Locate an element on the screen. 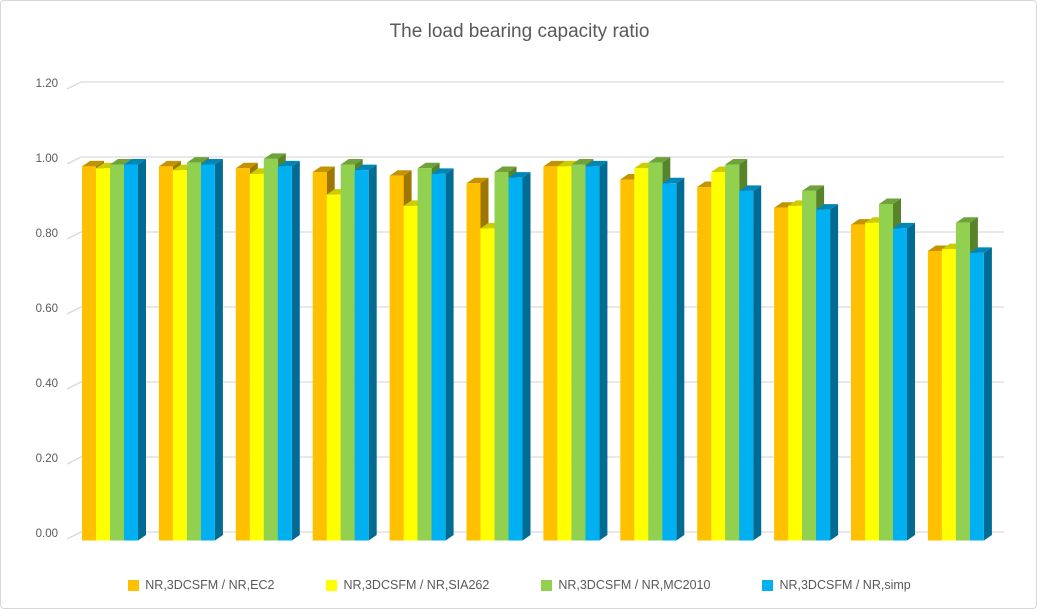  legend-label-mc2010: NR,3DCSFM / NR,MC2010 is located at coordinates (634, 585).